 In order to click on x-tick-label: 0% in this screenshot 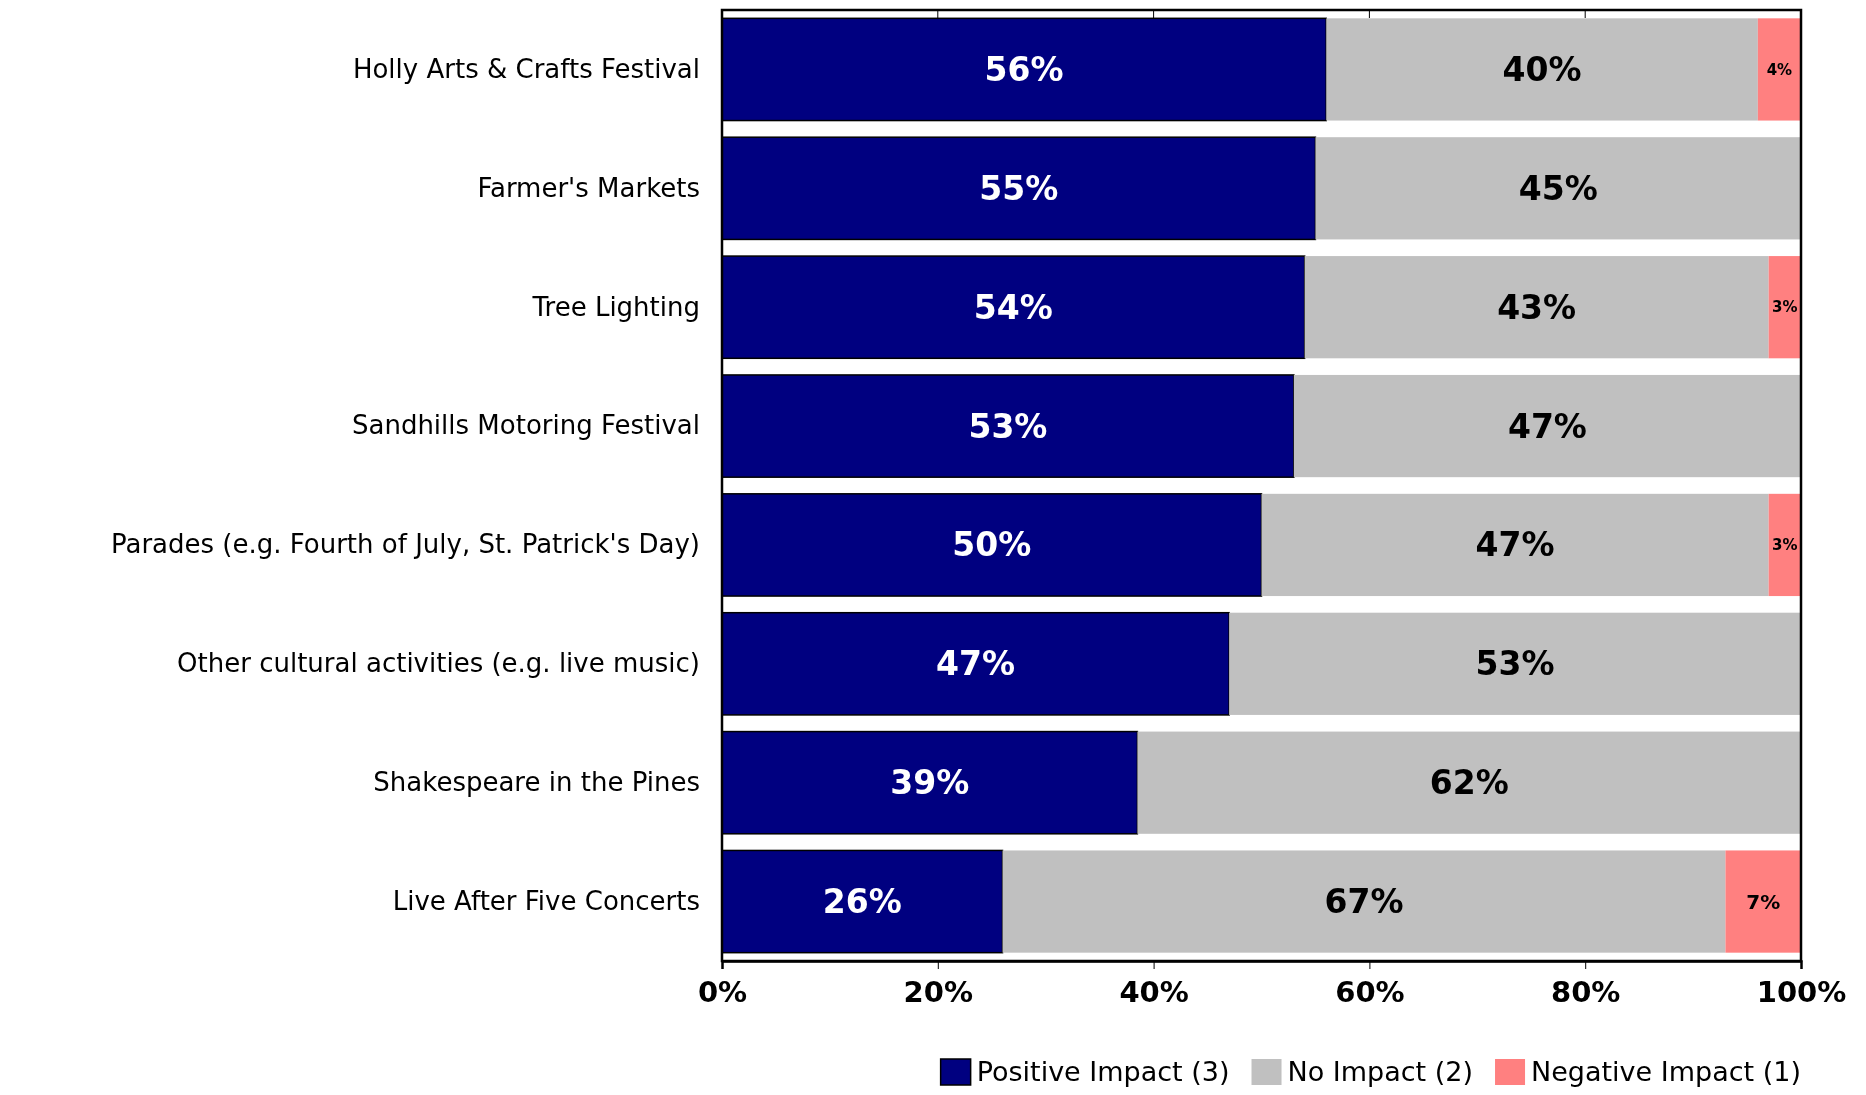, I will do `click(722, 991)`.